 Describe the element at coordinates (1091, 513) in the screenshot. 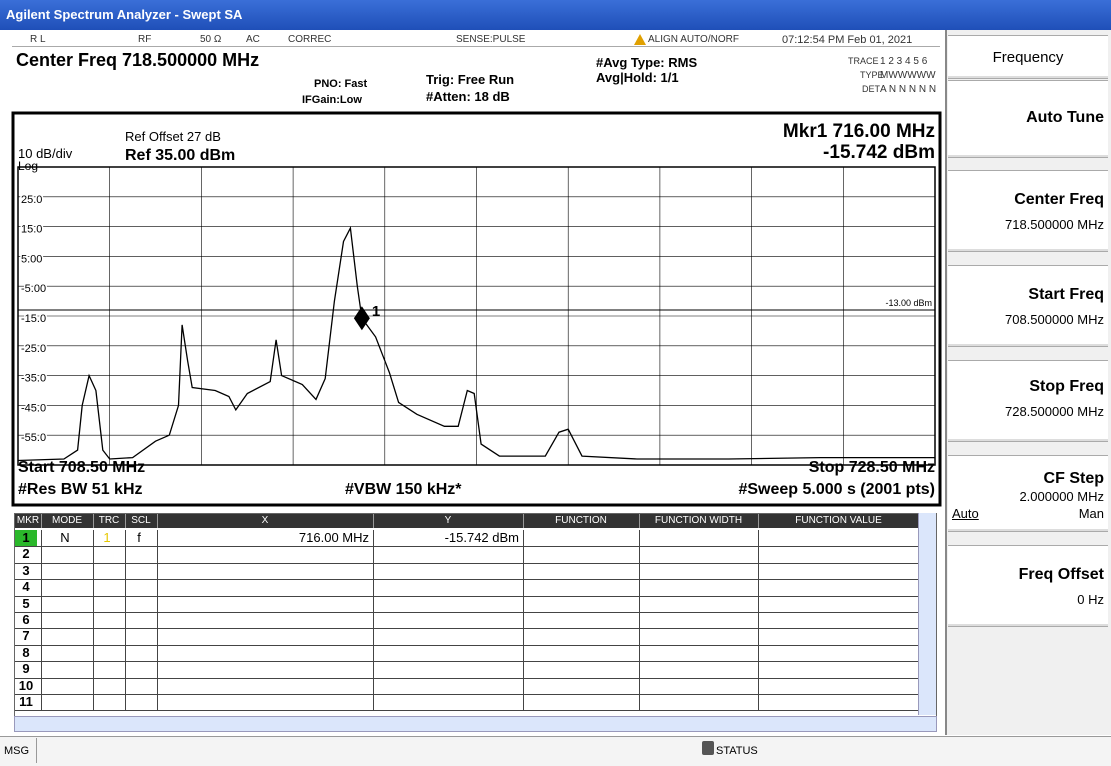

I see `cf-step-man: Man` at that location.